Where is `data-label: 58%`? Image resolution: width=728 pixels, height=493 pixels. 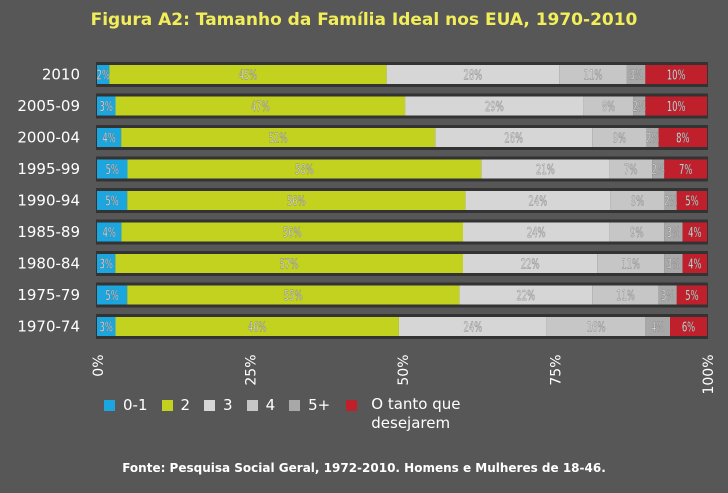
data-label: 58% is located at coordinates (304, 169).